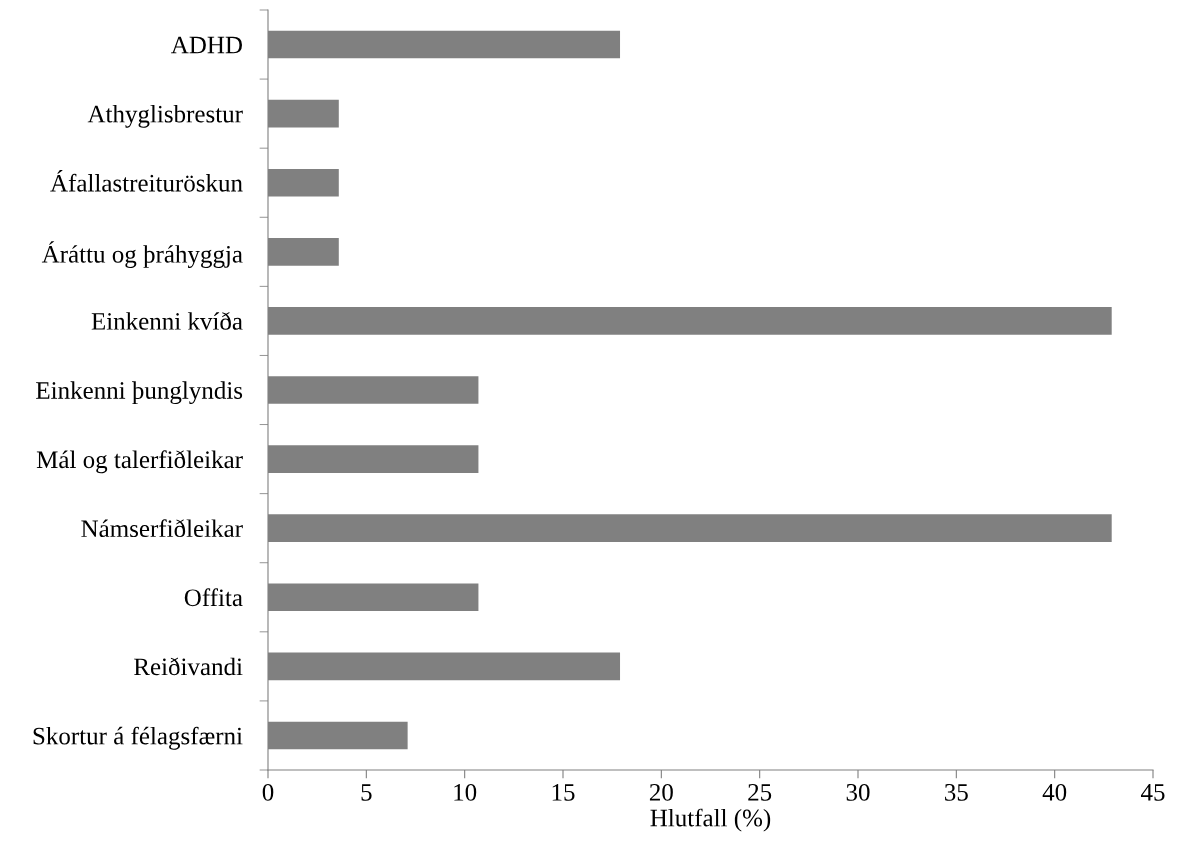 The width and height of the screenshot is (1180, 850). Describe the element at coordinates (139, 462) in the screenshot. I see `y-tick-label: Mál og talerfiðleikar` at that location.